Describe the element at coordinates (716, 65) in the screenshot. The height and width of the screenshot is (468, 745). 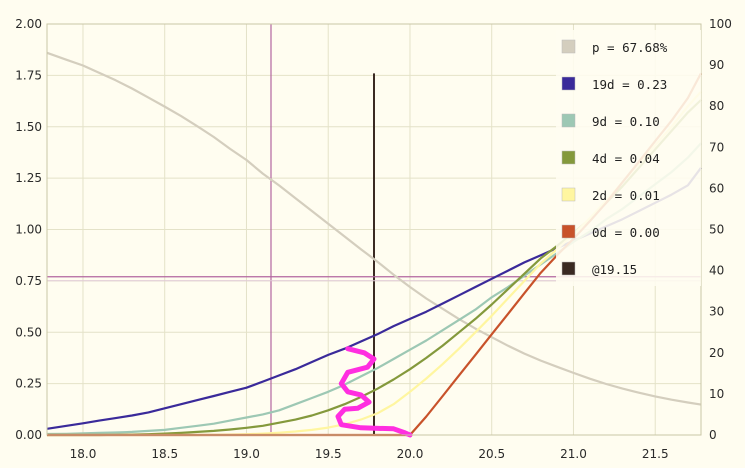
I see `y2-tick-label-9: 90` at that location.